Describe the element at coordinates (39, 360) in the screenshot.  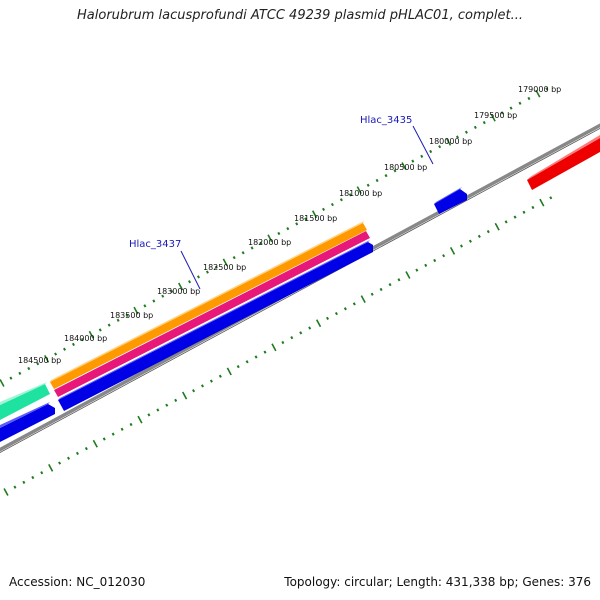
I see `tick-label-184500: 184500 bp` at that location.